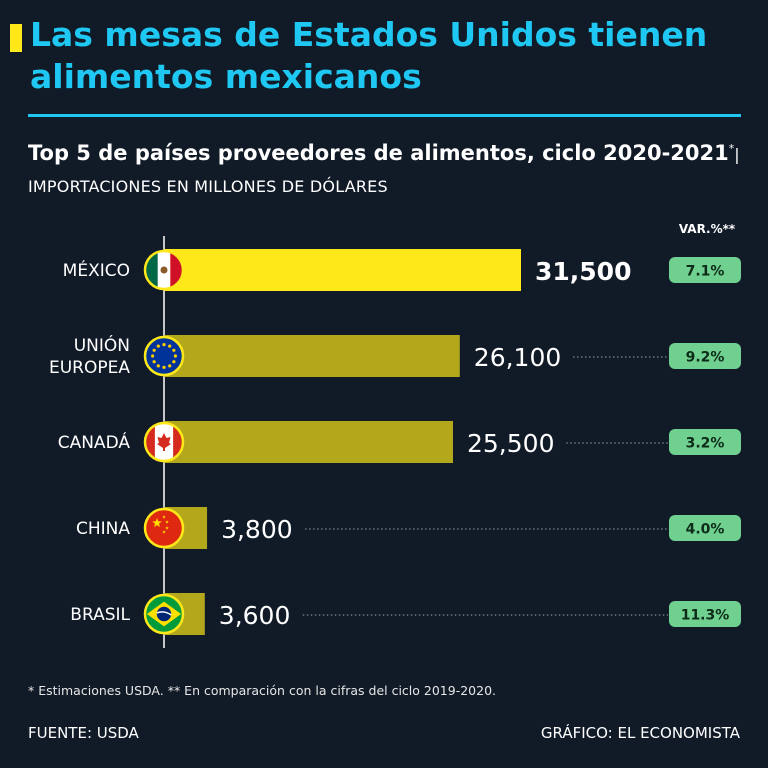 The height and width of the screenshot is (768, 768). I want to click on category-label: BRASIL, so click(100, 615).